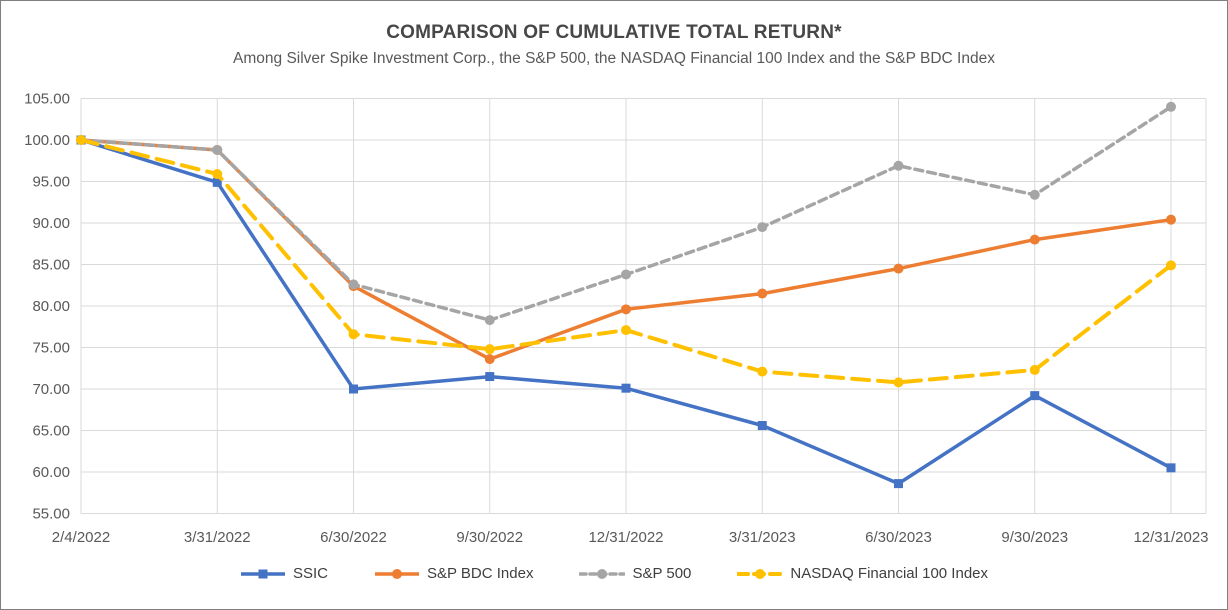 The height and width of the screenshot is (610, 1228). What do you see at coordinates (51, 265) in the screenshot?
I see `y-tick-label: 85.00` at bounding box center [51, 265].